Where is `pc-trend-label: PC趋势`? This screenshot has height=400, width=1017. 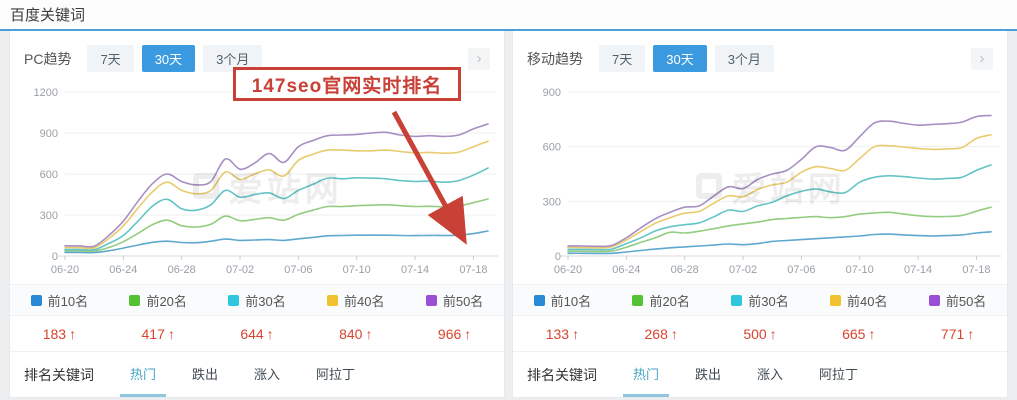
pc-trend-label: PC趋势 is located at coordinates (48, 58).